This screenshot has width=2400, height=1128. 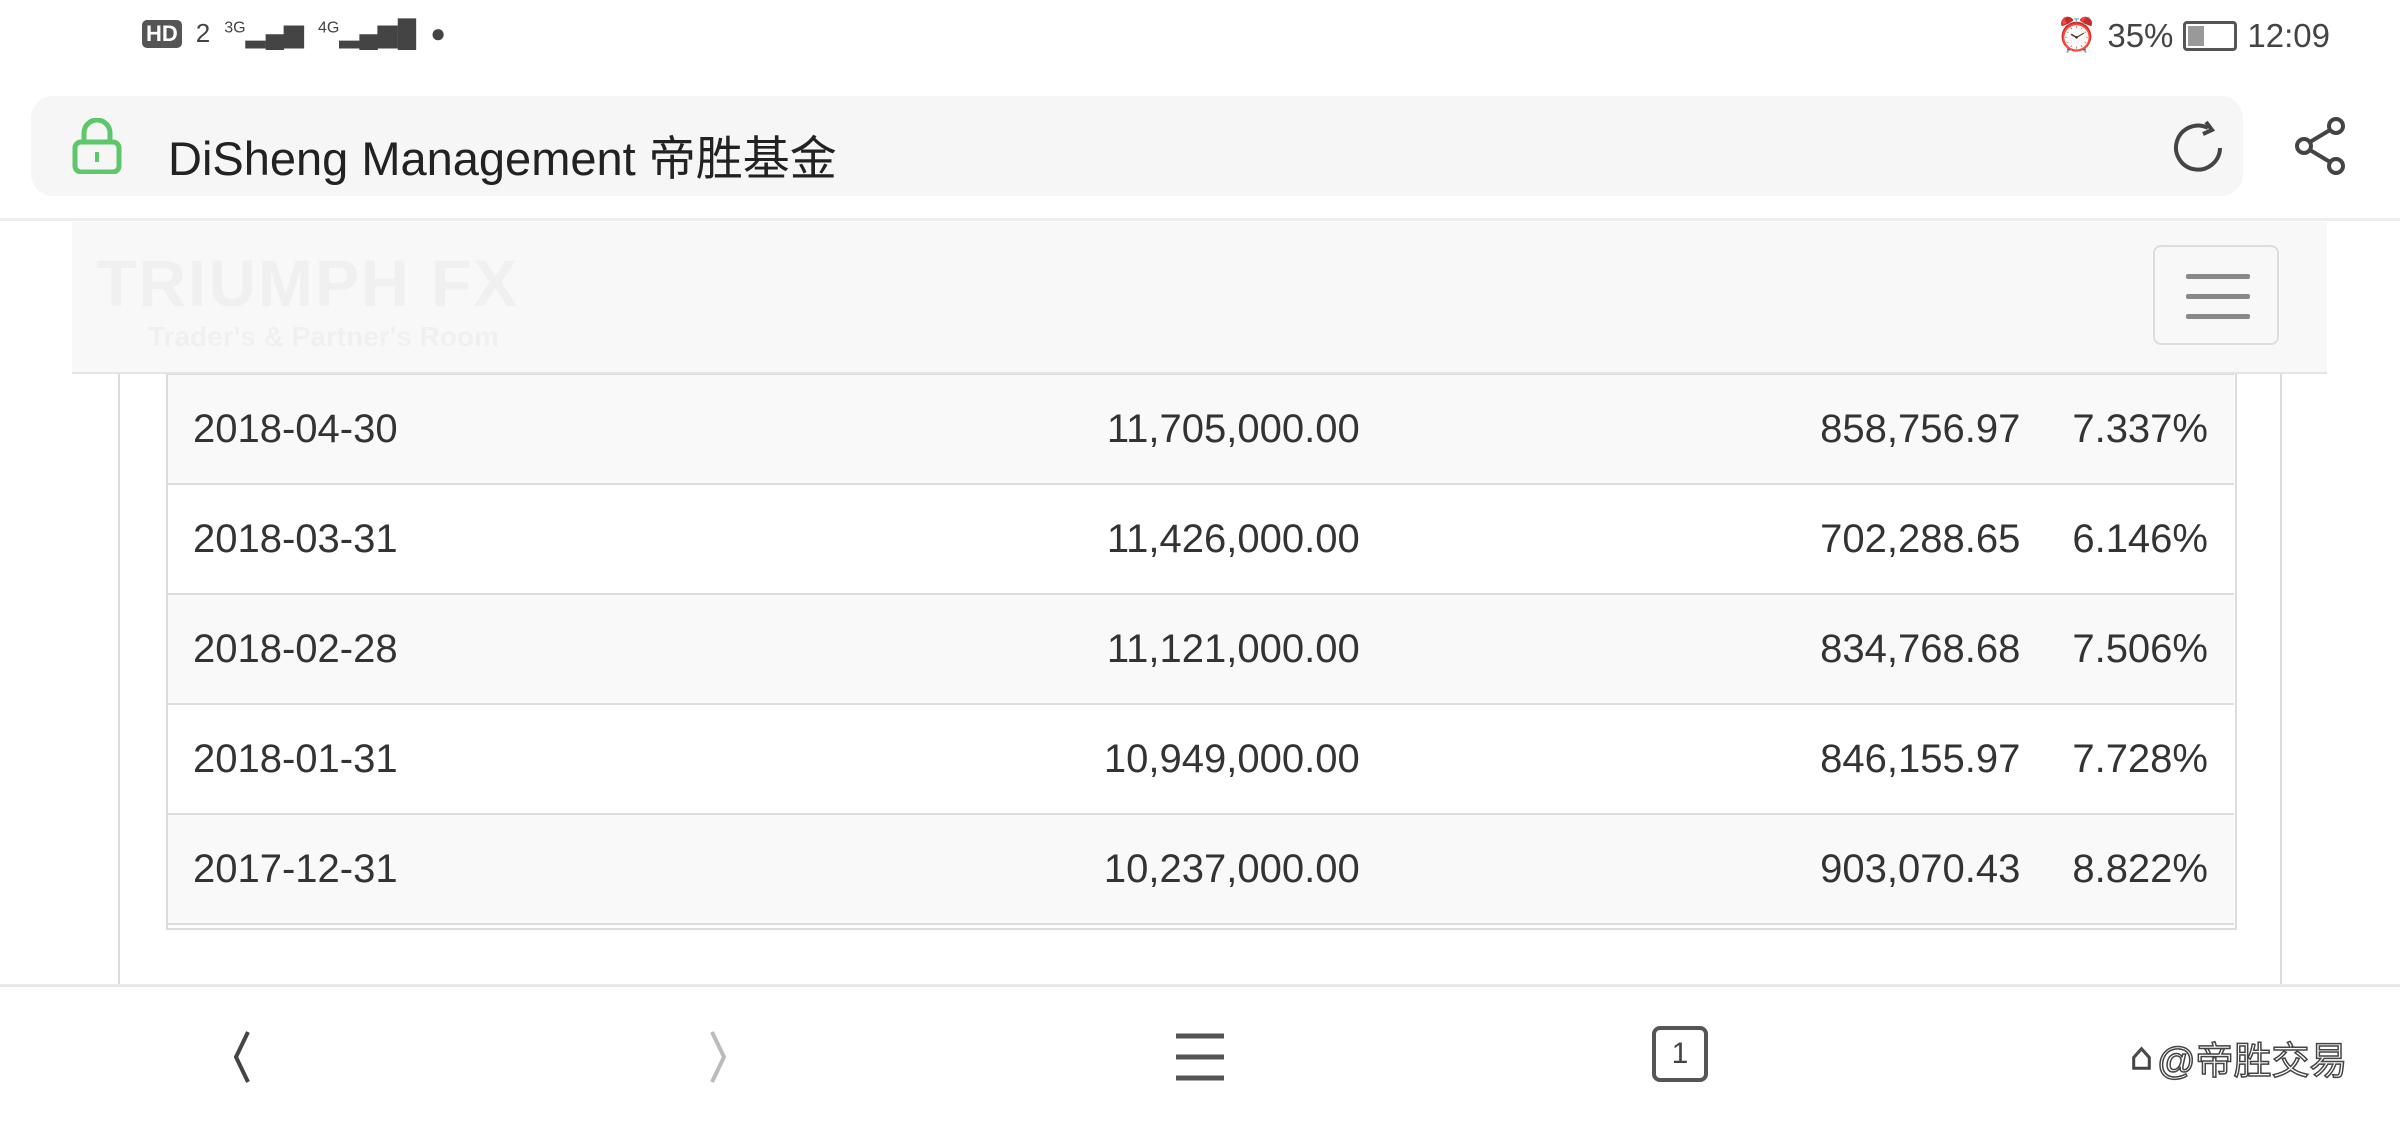 What do you see at coordinates (1199, 298) in the screenshot?
I see `site-navbar` at bounding box center [1199, 298].